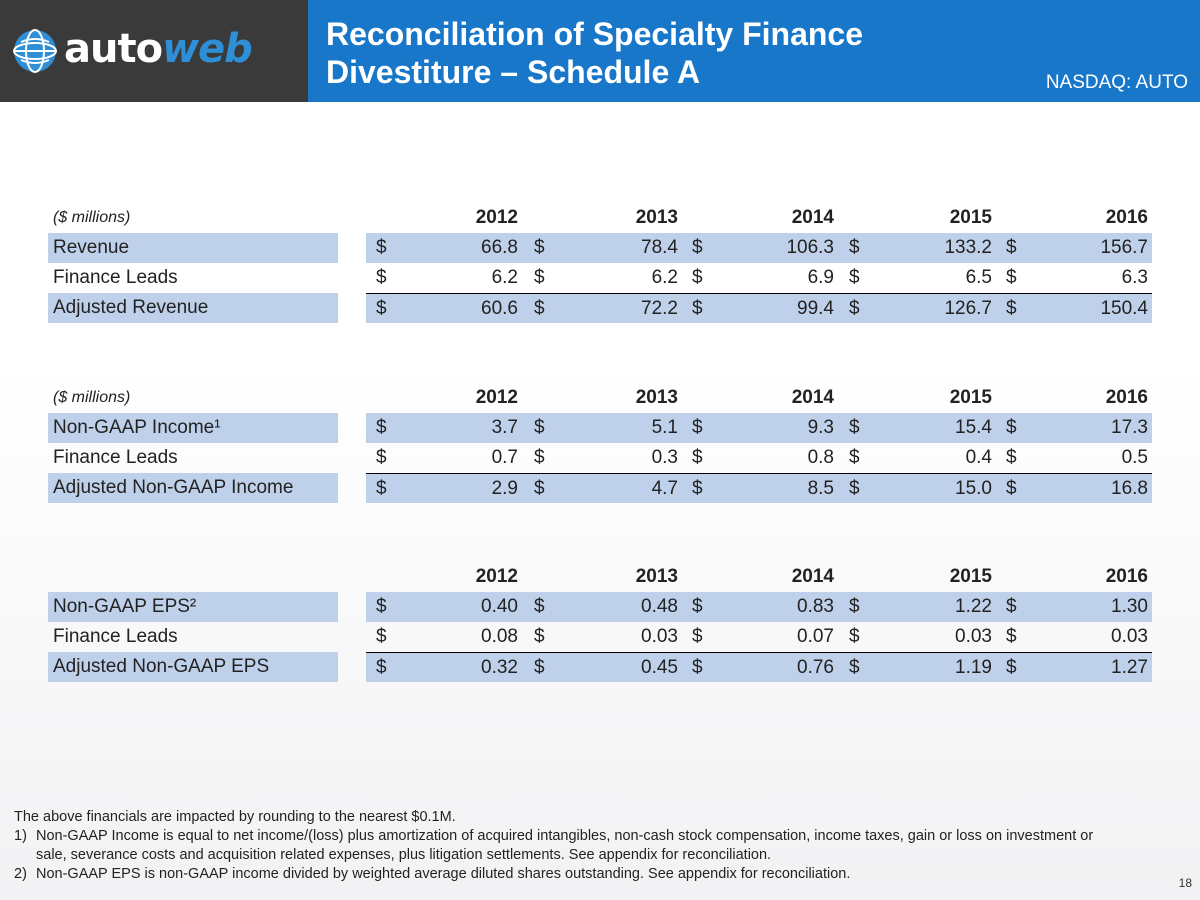 This screenshot has height=900, width=1200. Describe the element at coordinates (759, 667) in the screenshot. I see `row-values: $0.32 $0.45 $0.76 $1.19 $1.27` at that location.